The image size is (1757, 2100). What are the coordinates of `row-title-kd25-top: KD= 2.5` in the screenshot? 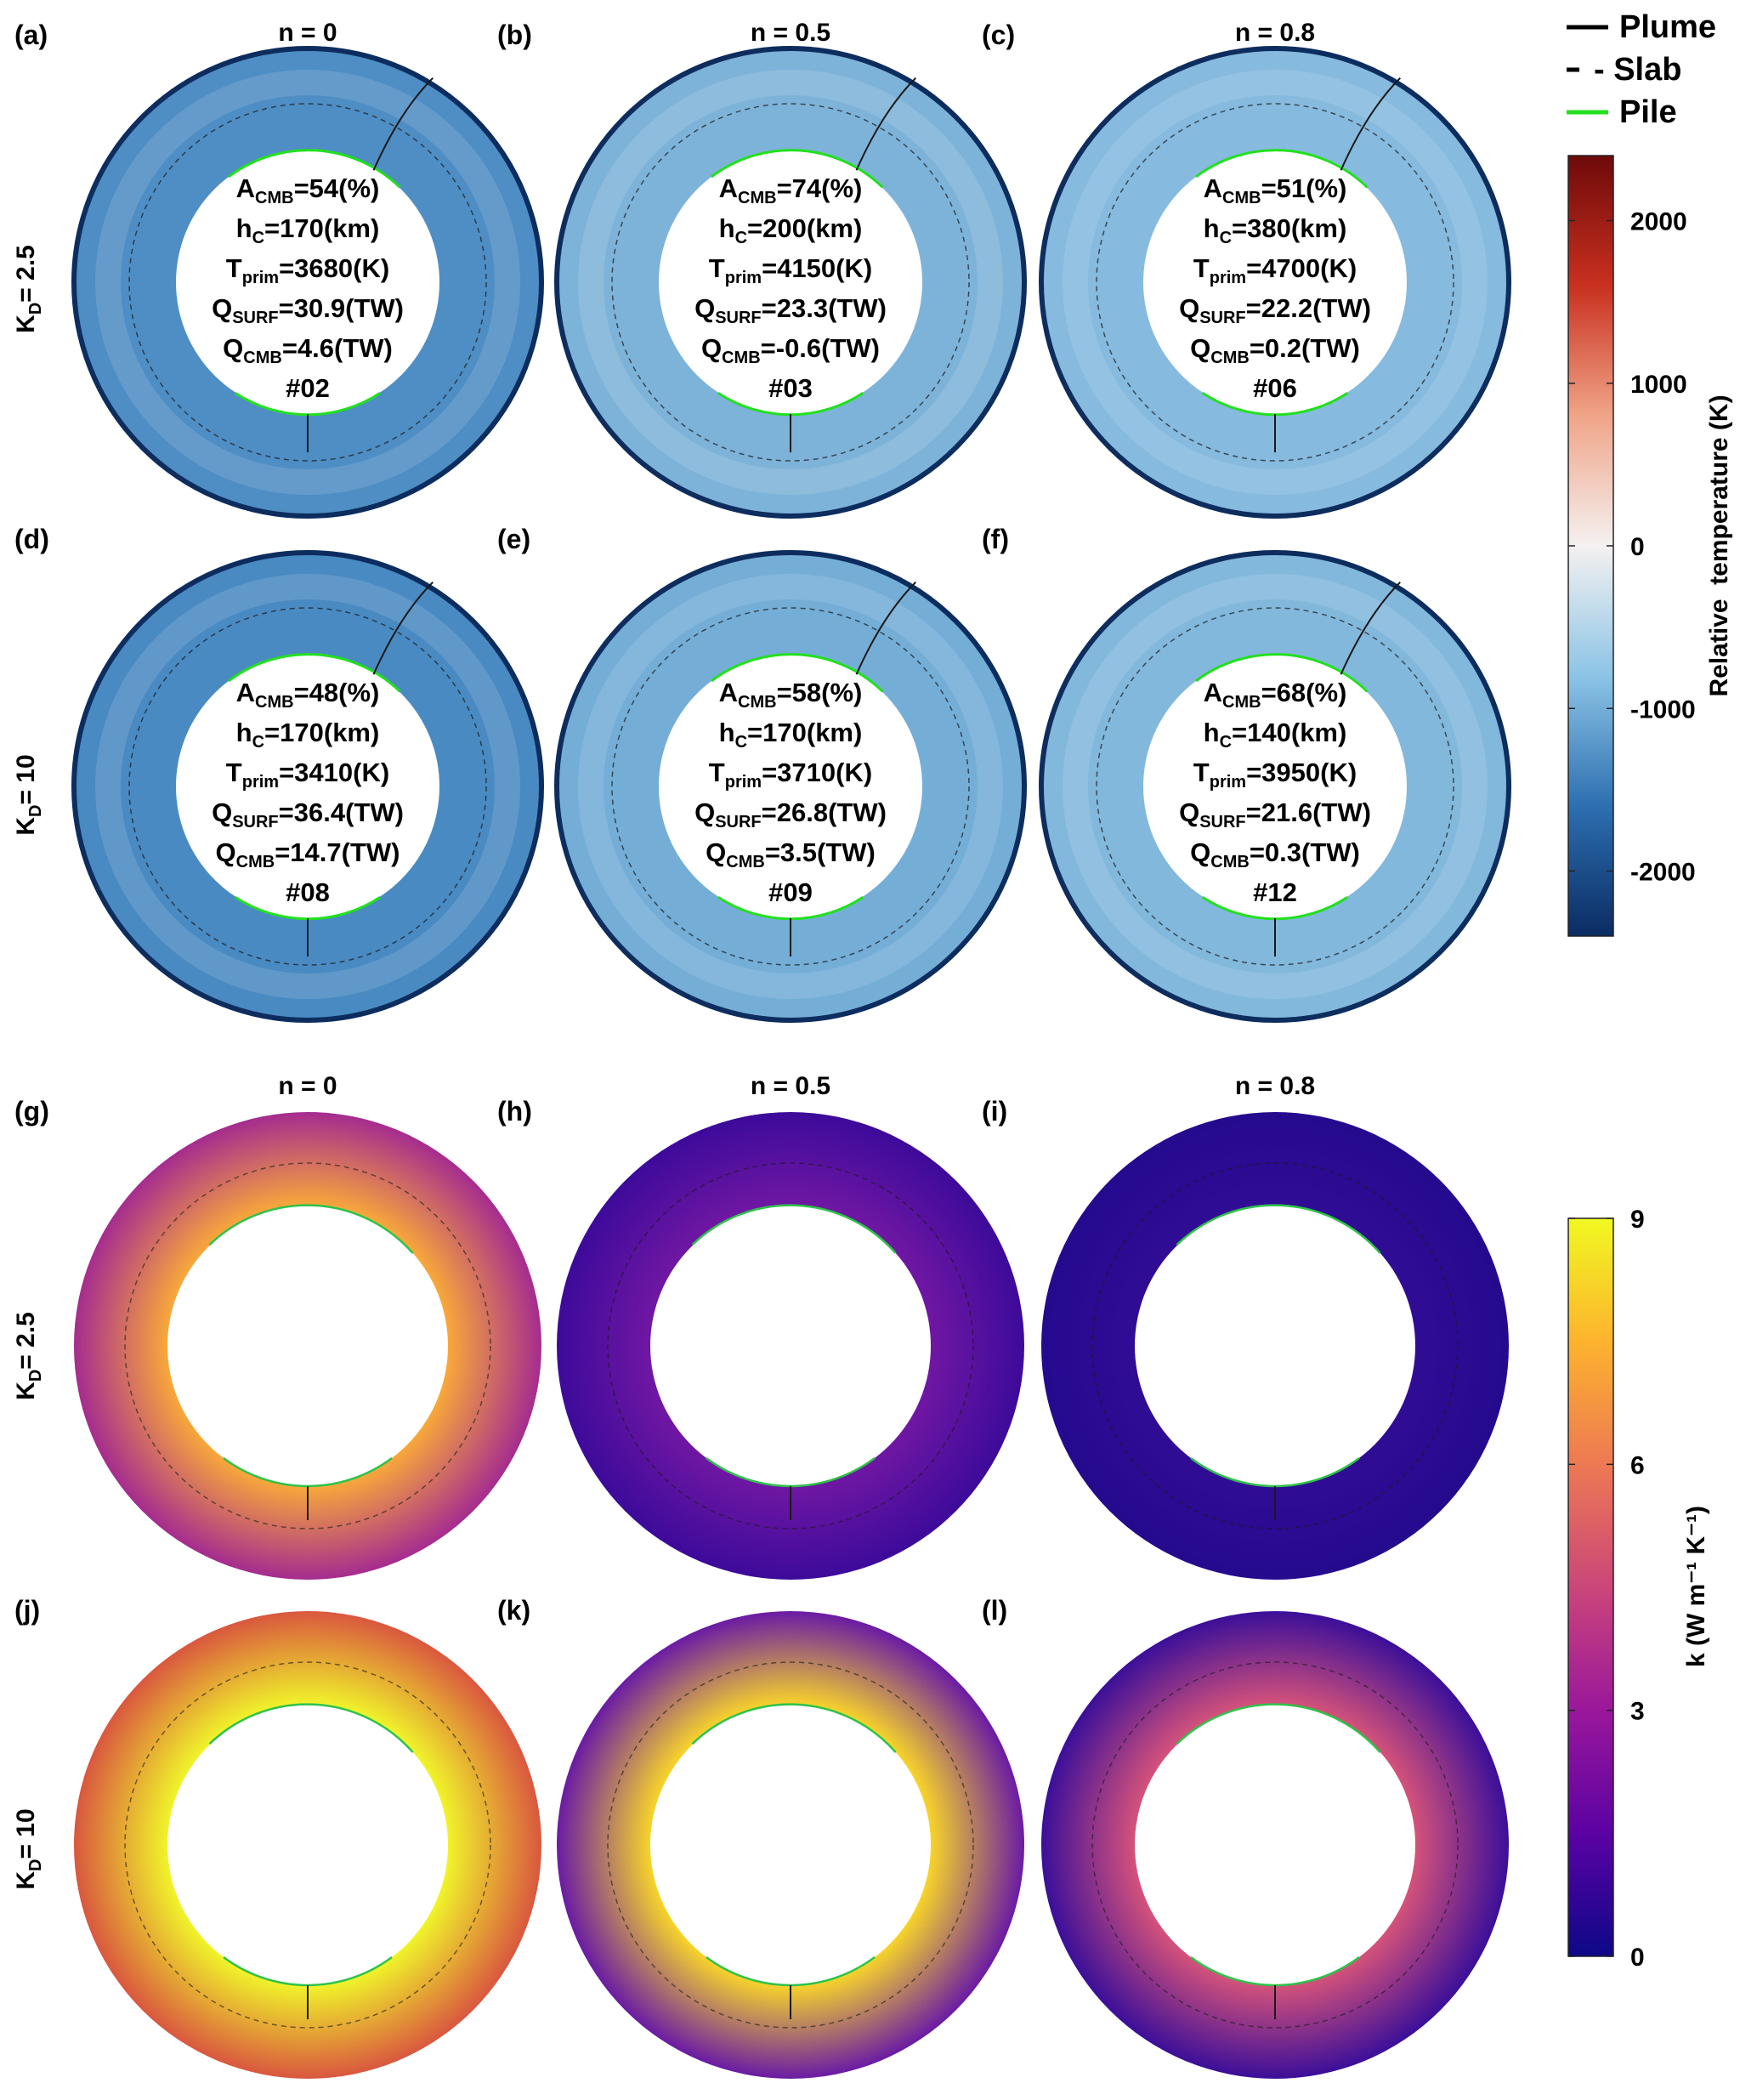 It's located at (28, 289).